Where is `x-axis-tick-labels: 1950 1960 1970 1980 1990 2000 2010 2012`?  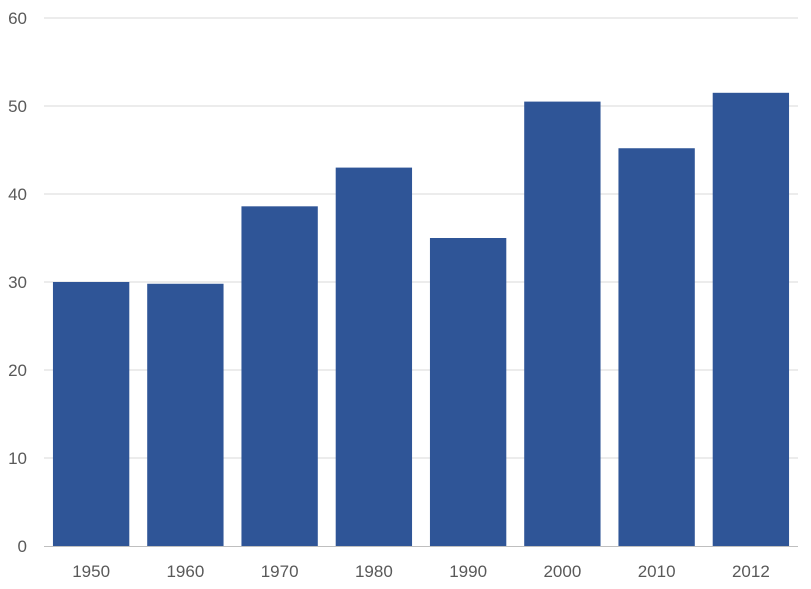
x-axis-tick-labels: 1950 1960 1970 1980 1990 2000 2010 2012 is located at coordinates (421, 571).